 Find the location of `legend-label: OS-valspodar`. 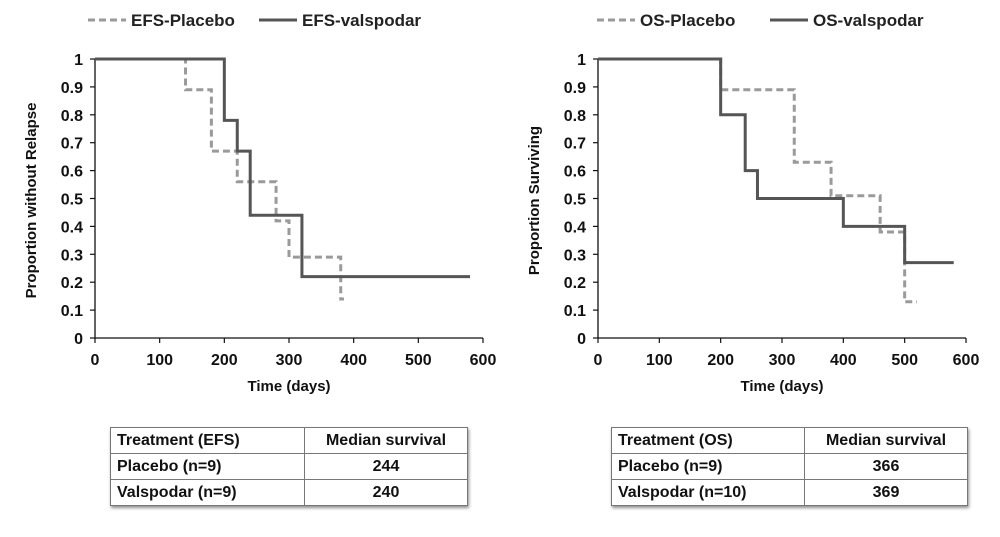

legend-label: OS-valspodar is located at coordinates (868, 20).